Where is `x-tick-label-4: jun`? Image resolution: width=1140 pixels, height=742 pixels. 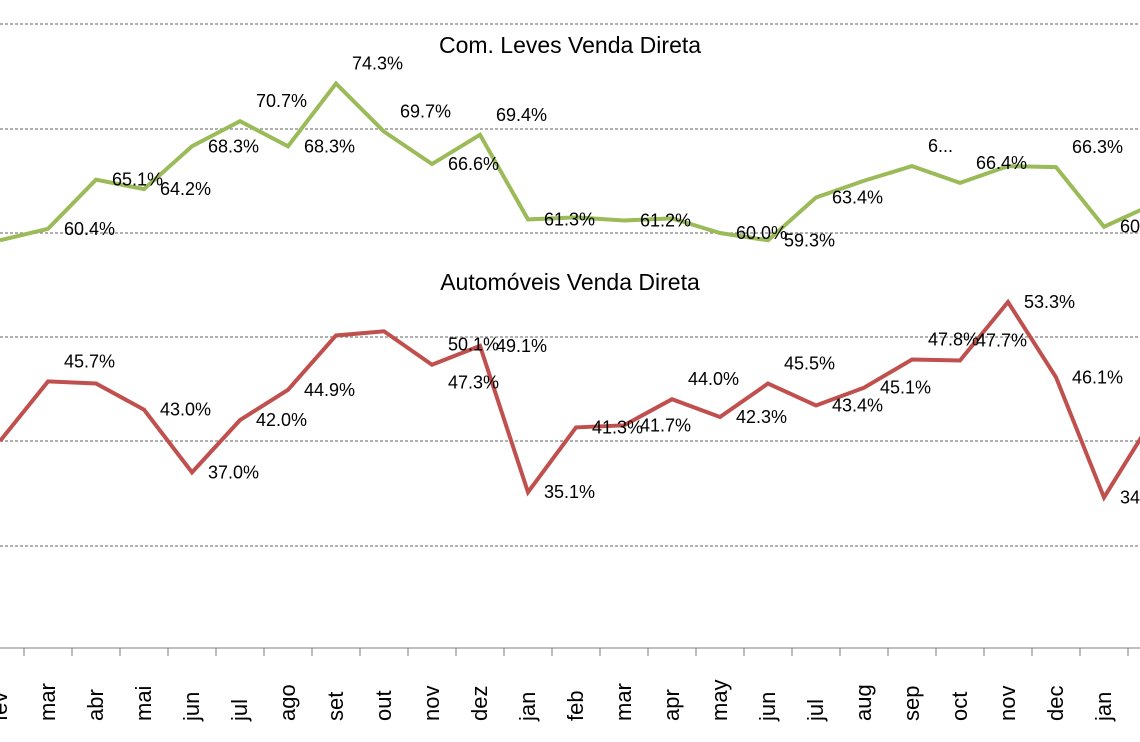 x-tick-label-4: jun is located at coordinates (191, 707).